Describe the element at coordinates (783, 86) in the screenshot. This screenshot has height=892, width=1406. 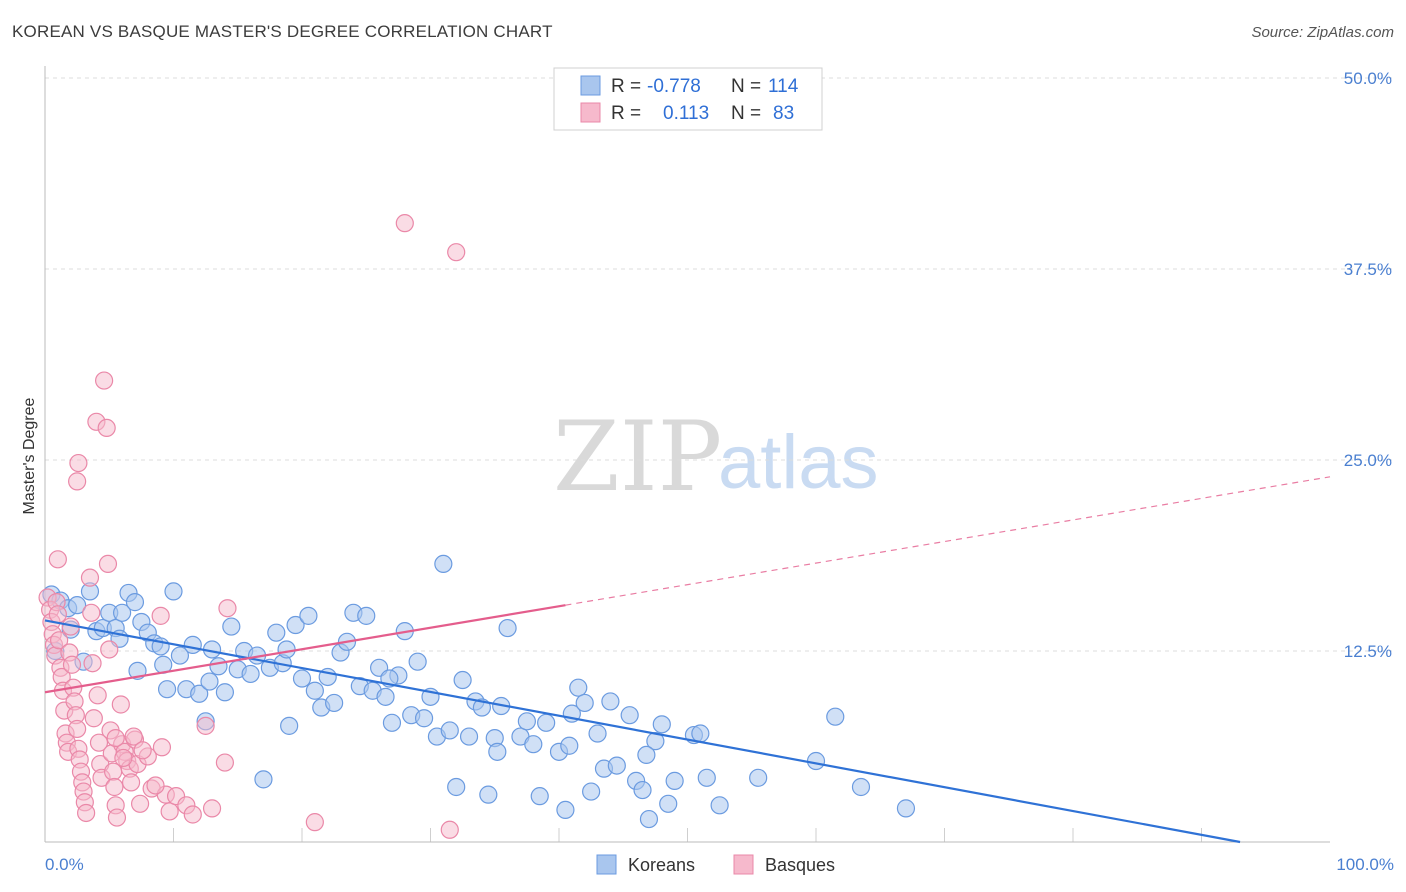
I see `legend-n-value-korean: 114` at that location.